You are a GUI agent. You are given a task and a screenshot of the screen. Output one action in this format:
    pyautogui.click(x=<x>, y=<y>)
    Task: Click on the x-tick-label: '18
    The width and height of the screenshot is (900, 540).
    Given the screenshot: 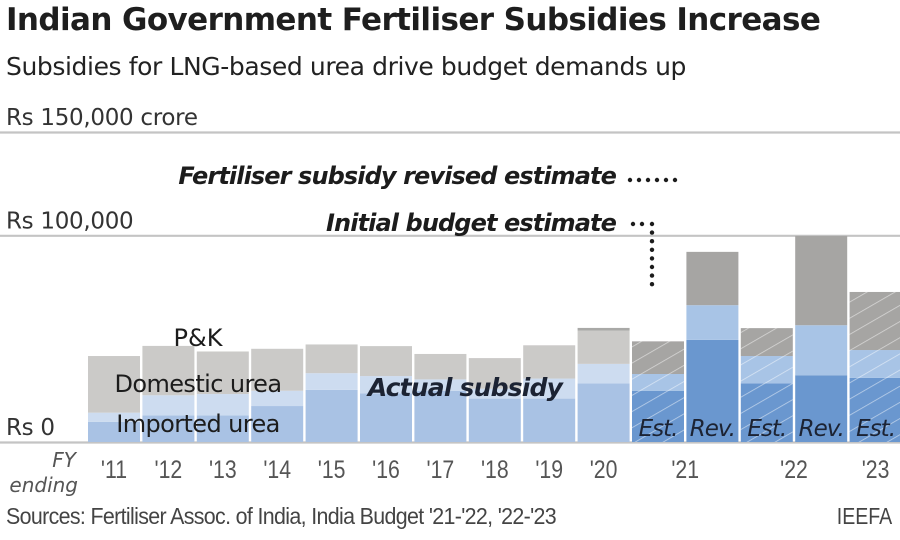 What is the action you would take?
    pyautogui.click(x=495, y=469)
    